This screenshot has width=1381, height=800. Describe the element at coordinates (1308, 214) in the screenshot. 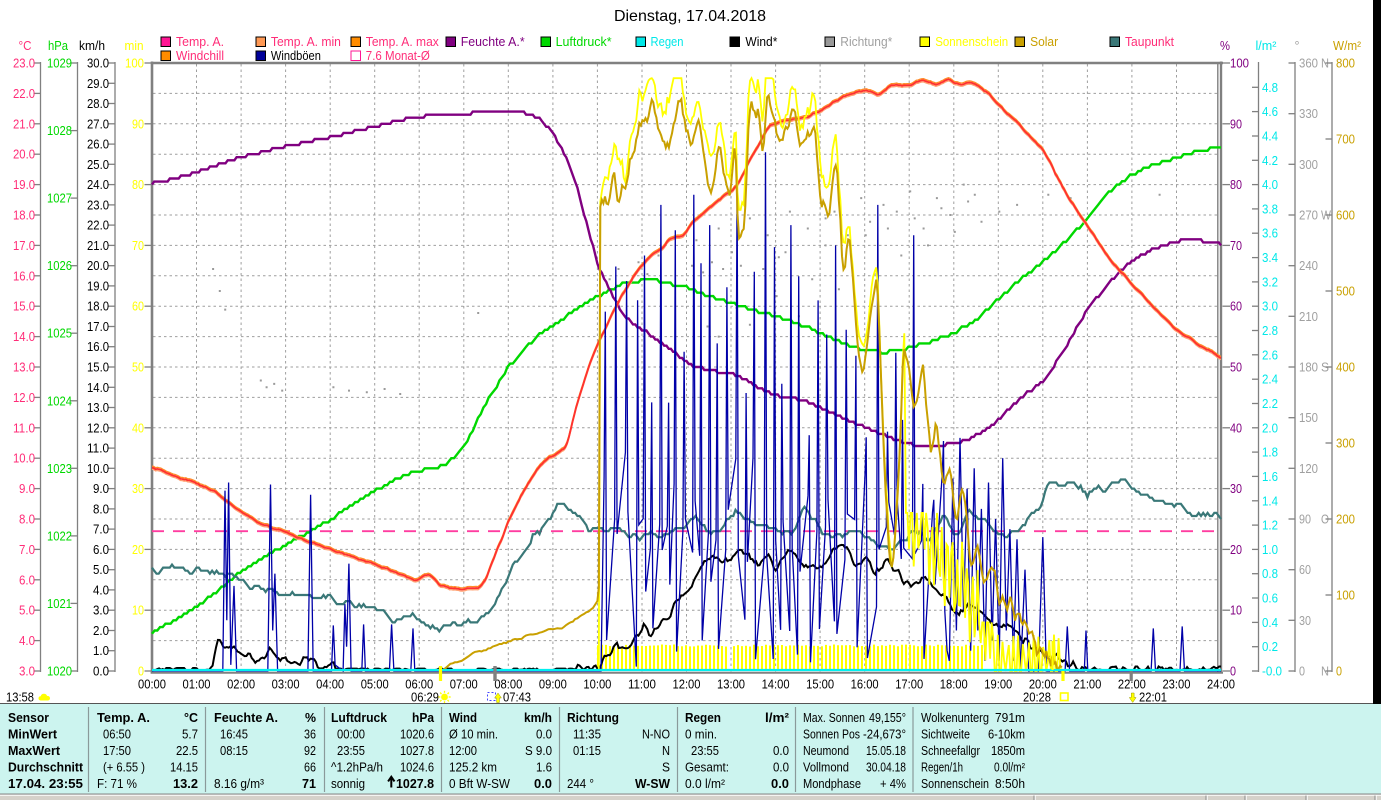

I see `svg-text: 270` at that location.